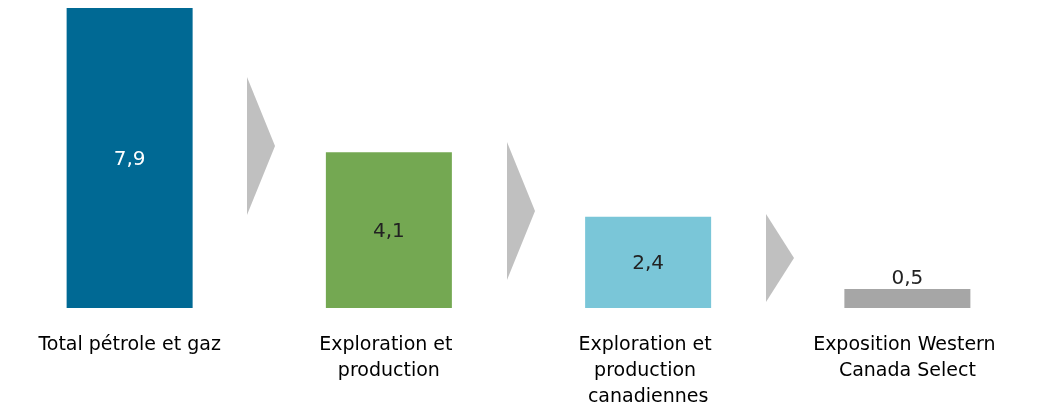 This screenshot has height=415, width=1037. Describe the element at coordinates (907, 356) in the screenshot. I see `x-tick-label: Exposition Western Canada Select` at that location.